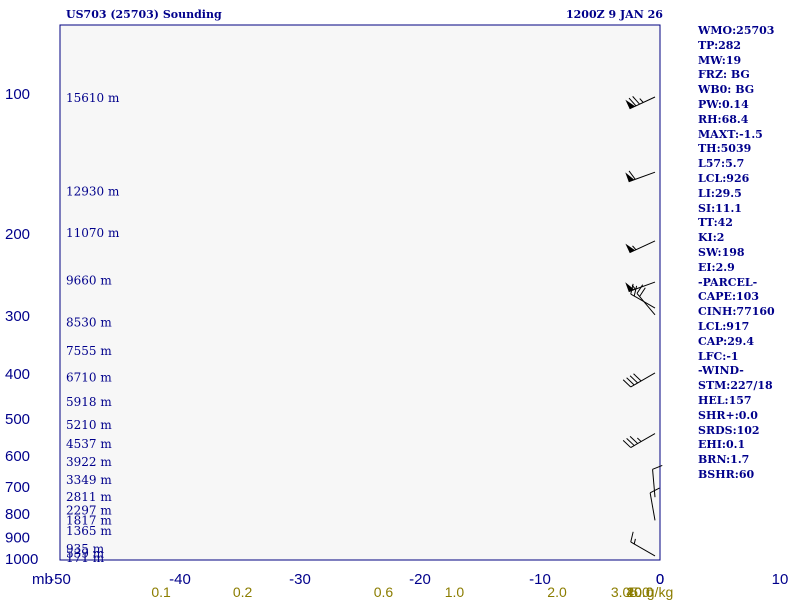 The height and width of the screenshot is (600, 800). What do you see at coordinates (89, 425) in the screenshot?
I see `height-label: 5210 m` at bounding box center [89, 425].